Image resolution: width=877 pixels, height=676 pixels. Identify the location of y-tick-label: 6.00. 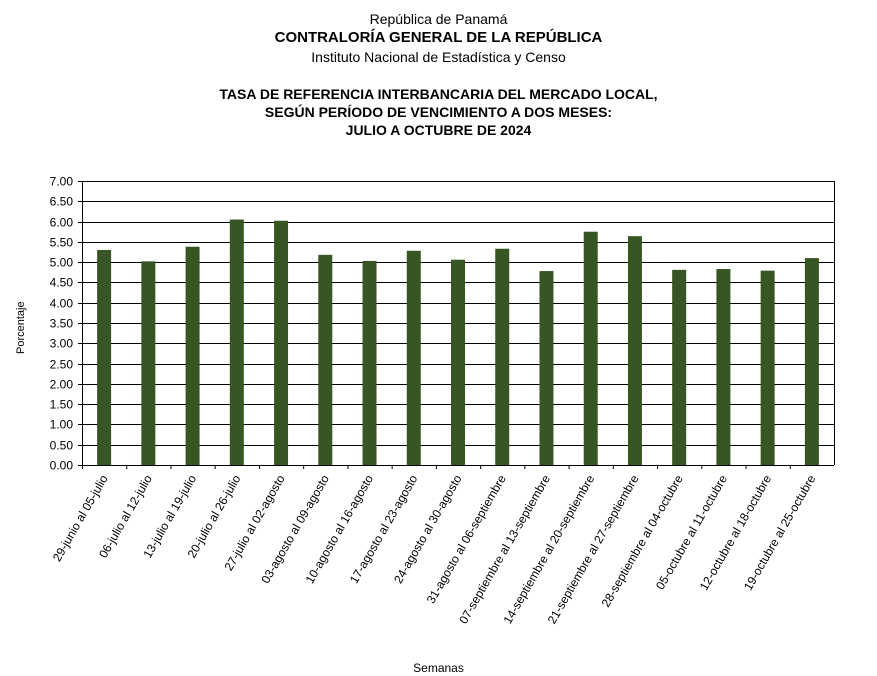
(62, 223).